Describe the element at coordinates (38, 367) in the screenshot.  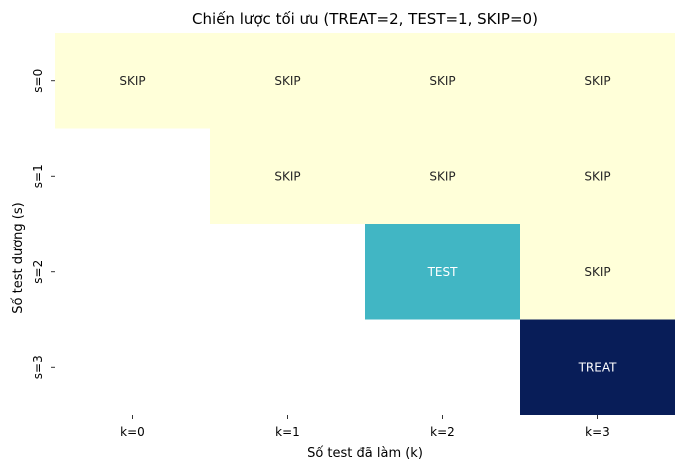
I see `y-tick-label: s=3` at that location.